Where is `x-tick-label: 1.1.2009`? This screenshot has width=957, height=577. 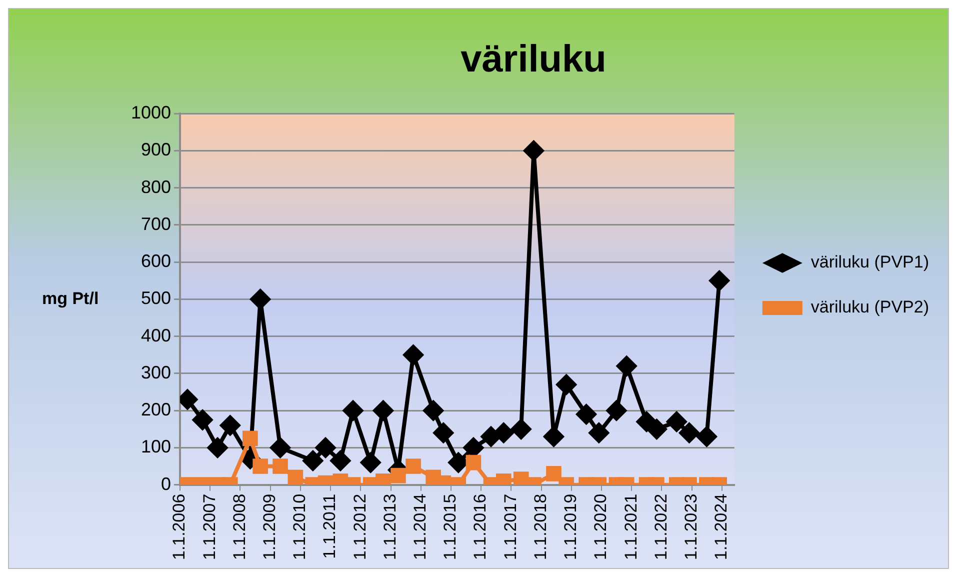
x-tick-label: 1.1.2009 is located at coordinates (270, 527).